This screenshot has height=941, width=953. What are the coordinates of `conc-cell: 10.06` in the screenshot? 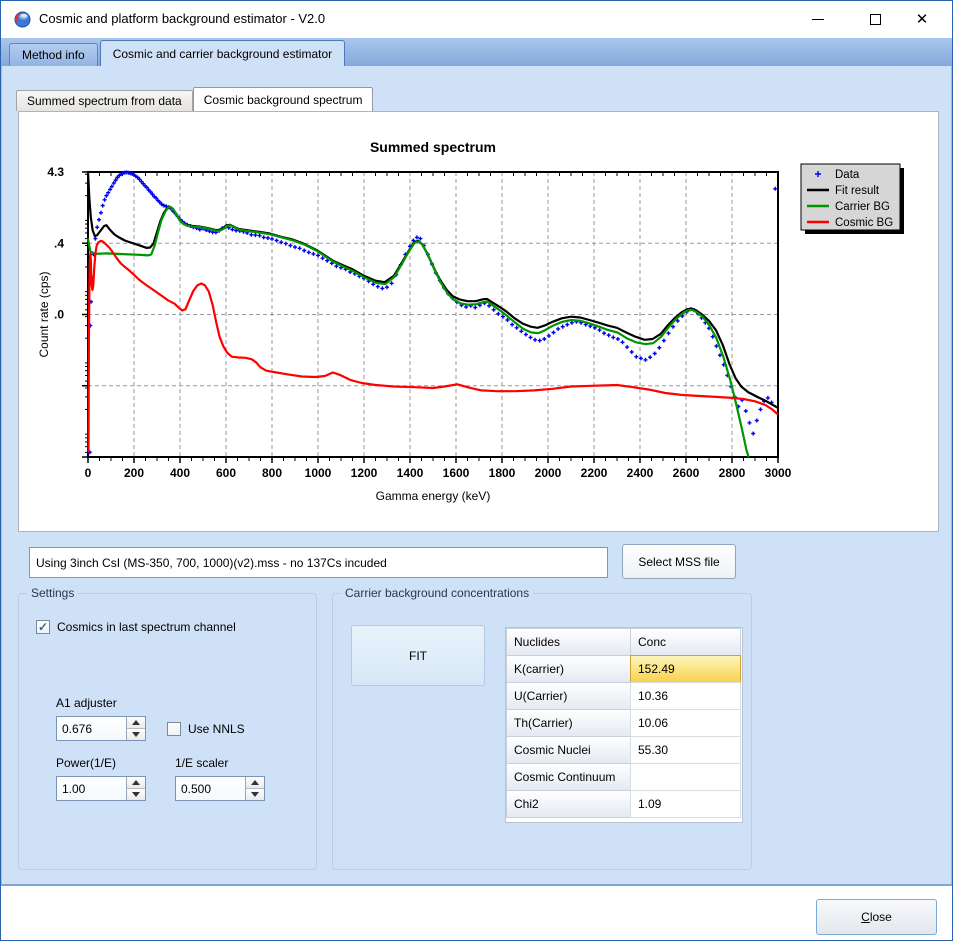 It's located at (685, 723).